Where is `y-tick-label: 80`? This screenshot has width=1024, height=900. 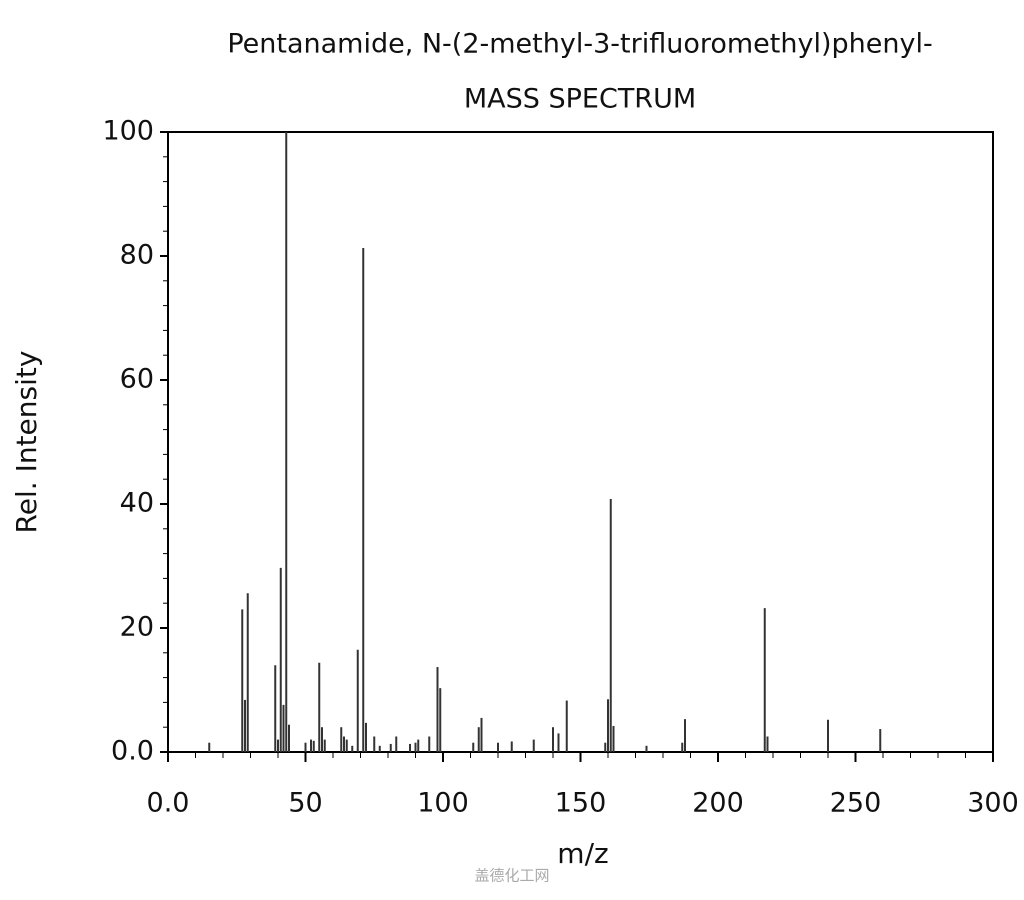 y-tick-label: 80 is located at coordinates (137, 255).